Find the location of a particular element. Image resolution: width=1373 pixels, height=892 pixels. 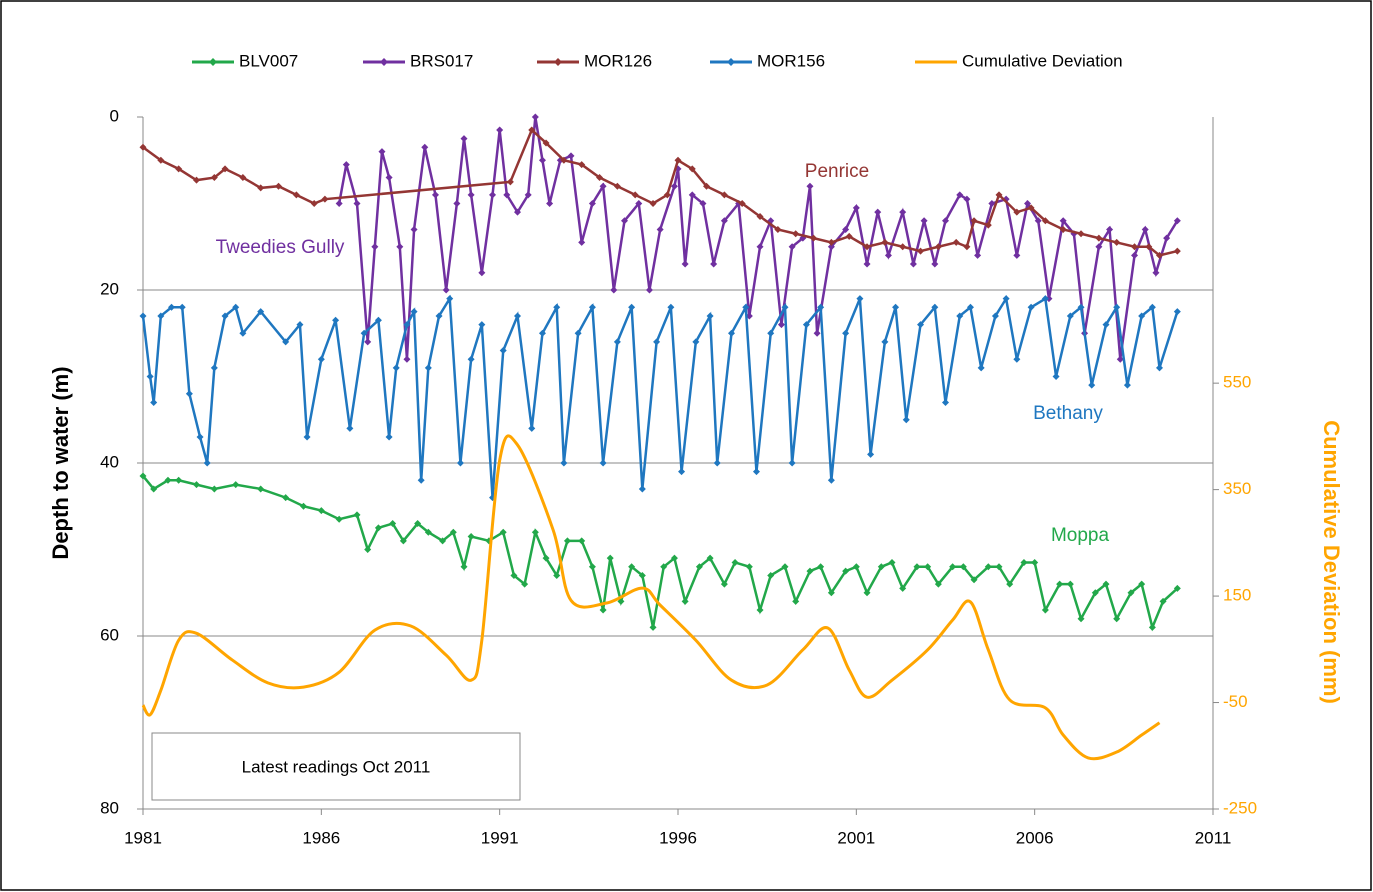

annotation: Bethany is located at coordinates (1068, 413).